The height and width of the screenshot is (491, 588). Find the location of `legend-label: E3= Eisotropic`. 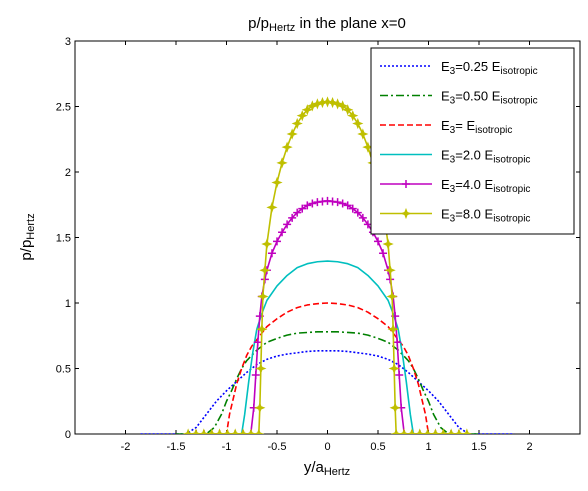

legend-label: E3= Eisotropic is located at coordinates (476, 127).